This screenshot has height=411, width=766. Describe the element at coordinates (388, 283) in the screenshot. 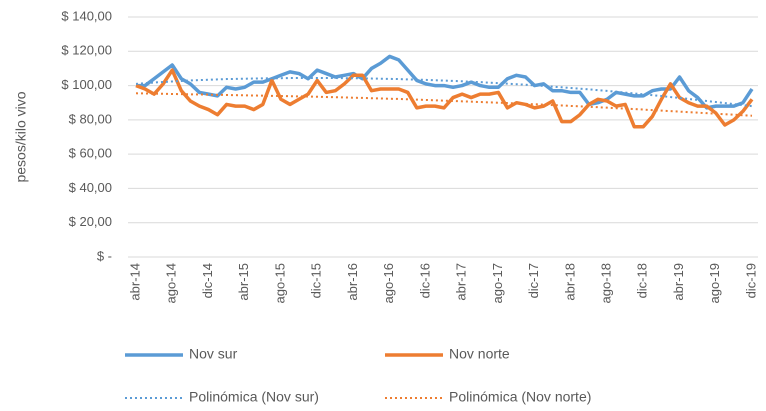

I see `x-tick-label: ago-16` at that location.